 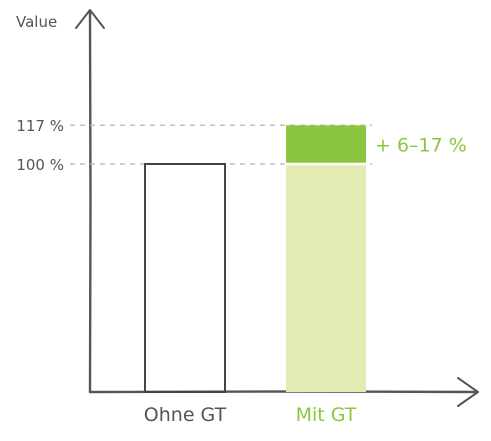 I want to click on y-axis-label: Value, so click(x=36, y=22).